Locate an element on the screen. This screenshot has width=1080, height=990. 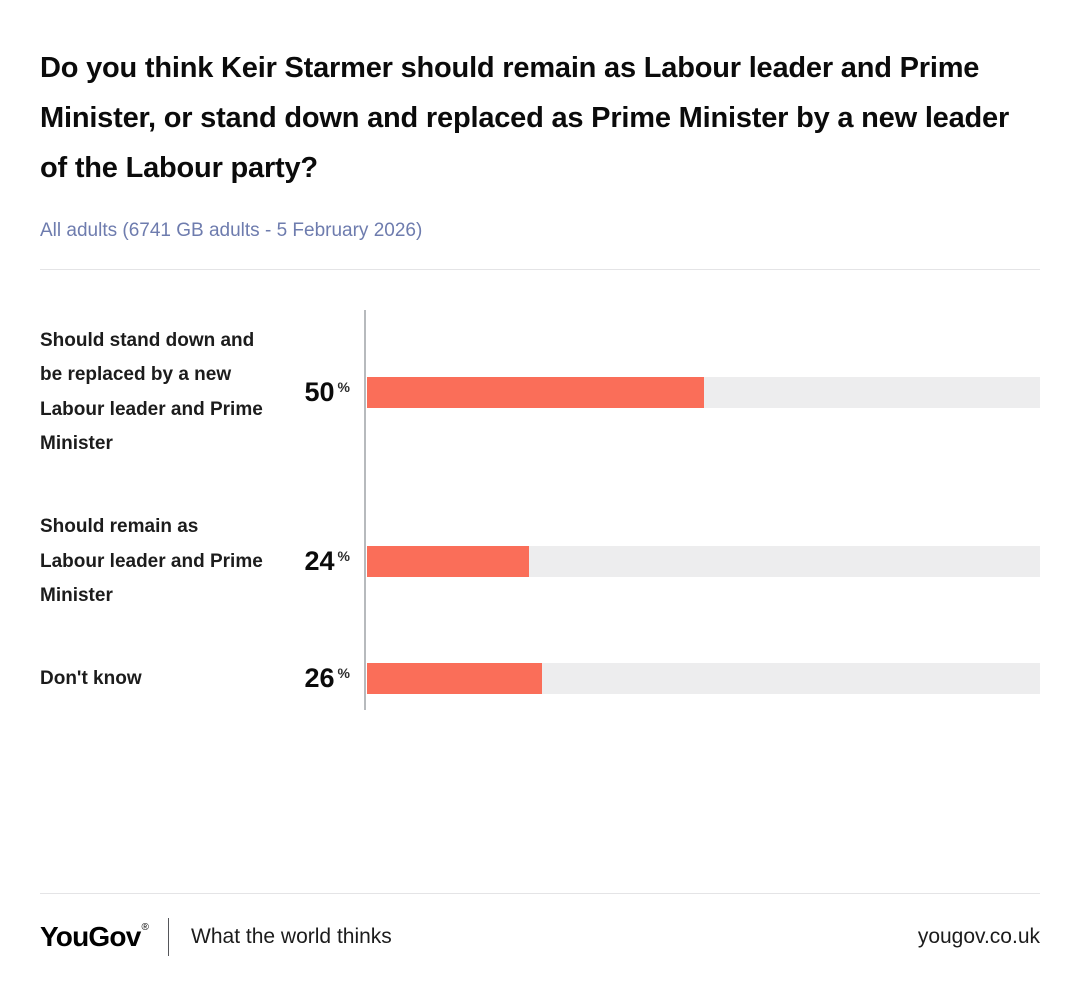
chart-axis-line is located at coordinates (365, 510).